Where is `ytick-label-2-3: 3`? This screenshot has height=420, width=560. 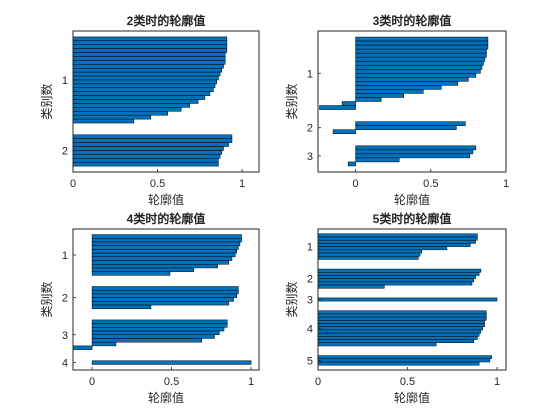
ytick-label-2-3: 3 is located at coordinates (310, 157).